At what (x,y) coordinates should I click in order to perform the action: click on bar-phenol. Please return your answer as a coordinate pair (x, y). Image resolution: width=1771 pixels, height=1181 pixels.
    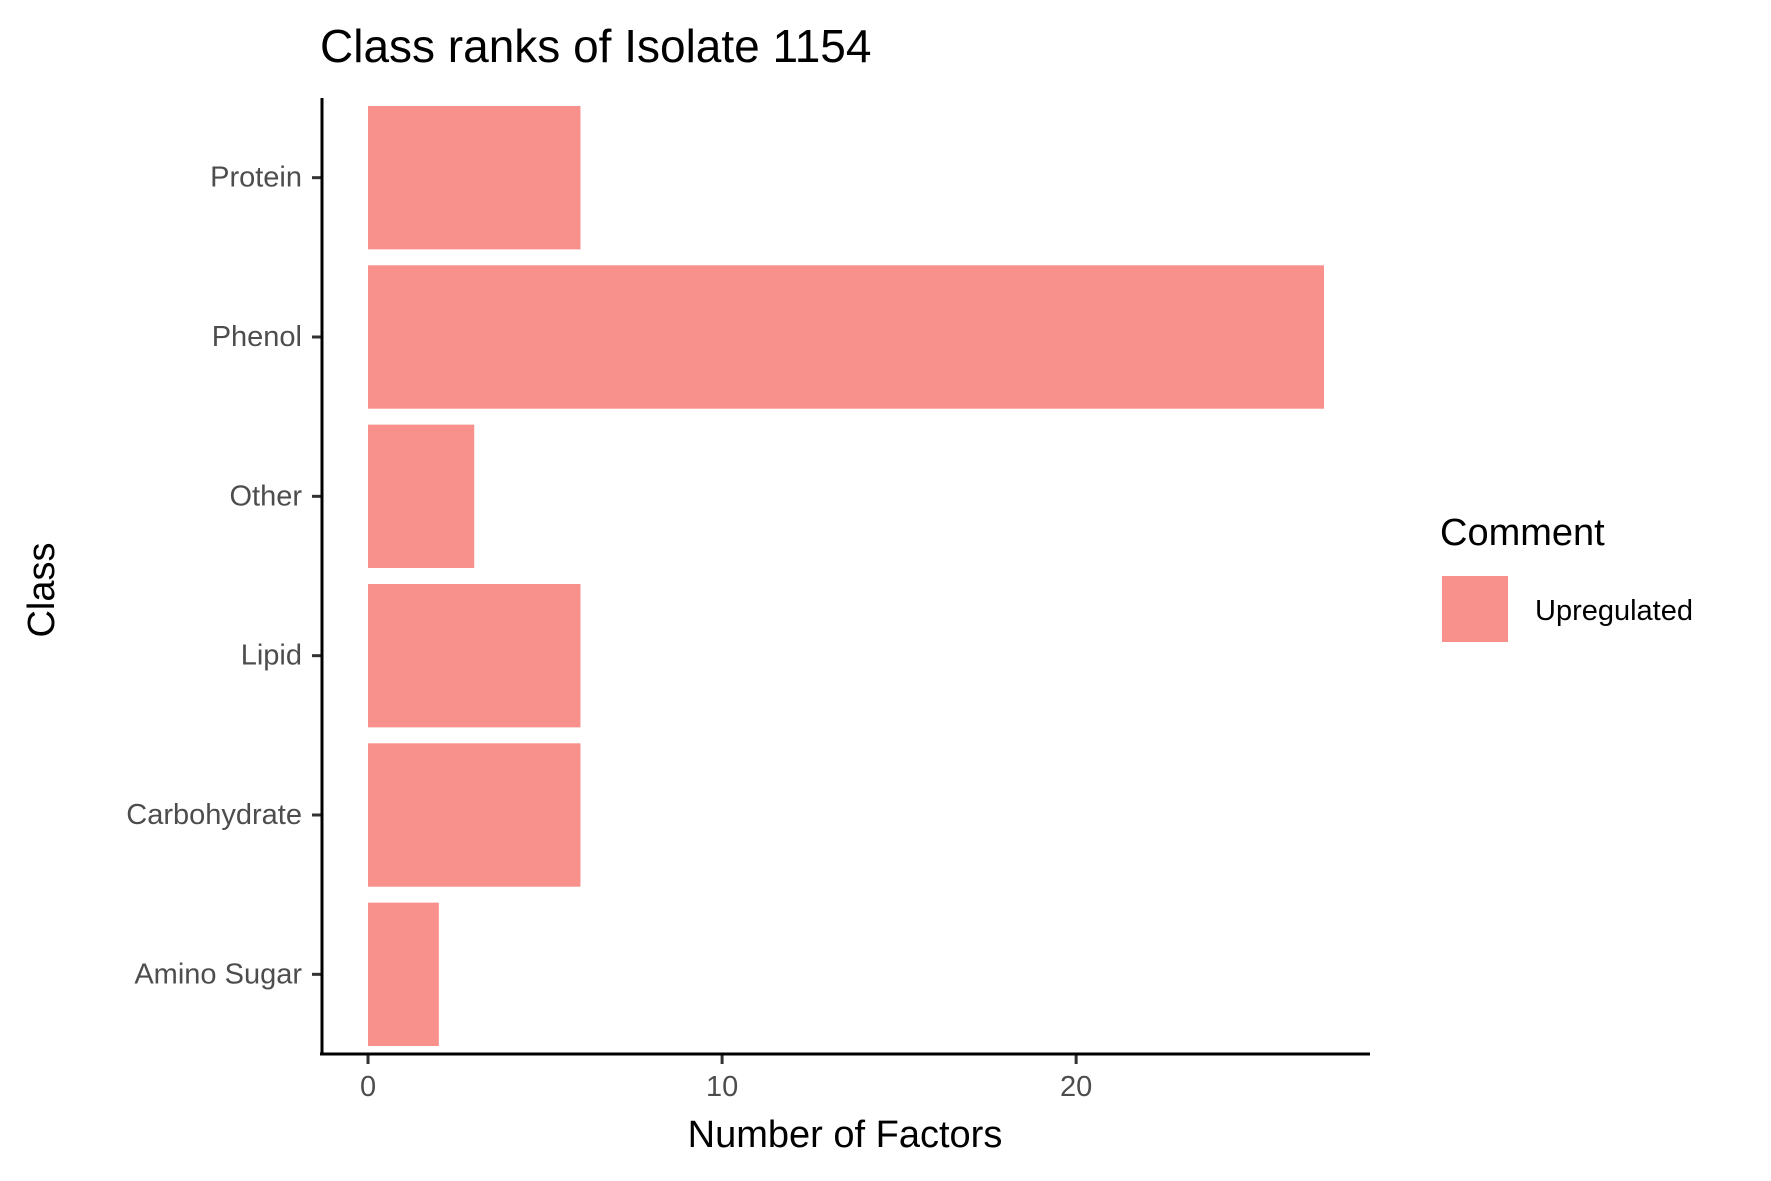
    Looking at the image, I should click on (846, 337).